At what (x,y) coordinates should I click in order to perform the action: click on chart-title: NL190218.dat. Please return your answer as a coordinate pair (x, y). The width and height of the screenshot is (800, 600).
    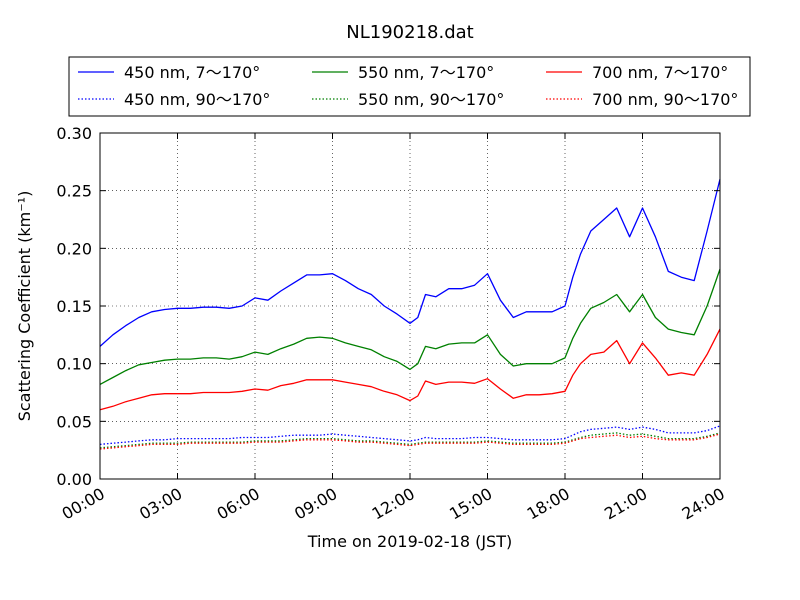
    Looking at the image, I should click on (409, 32).